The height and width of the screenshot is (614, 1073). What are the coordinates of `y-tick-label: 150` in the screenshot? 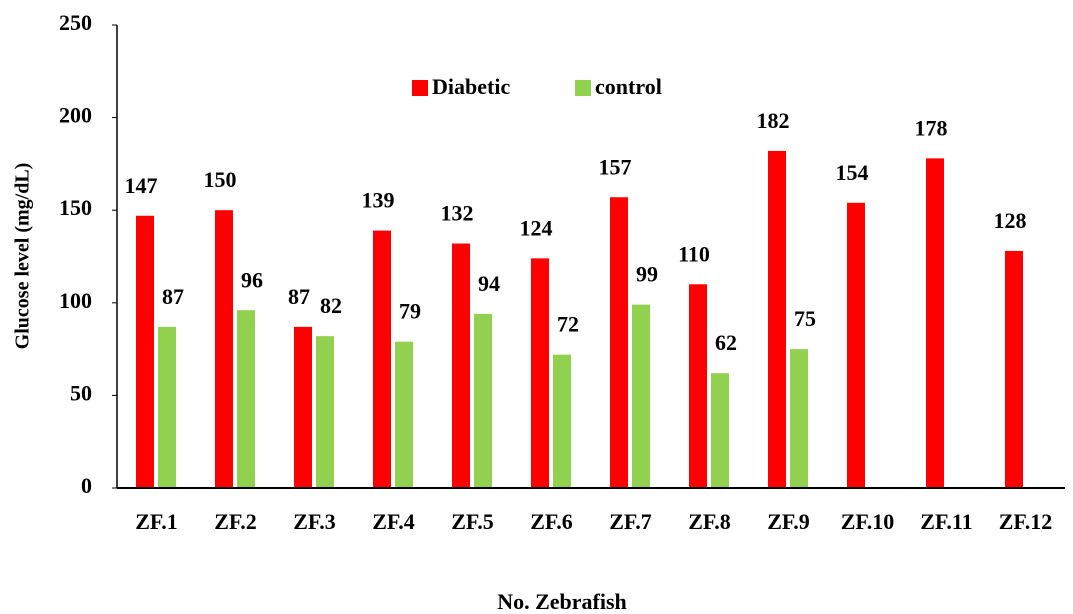 It's located at (75, 207).